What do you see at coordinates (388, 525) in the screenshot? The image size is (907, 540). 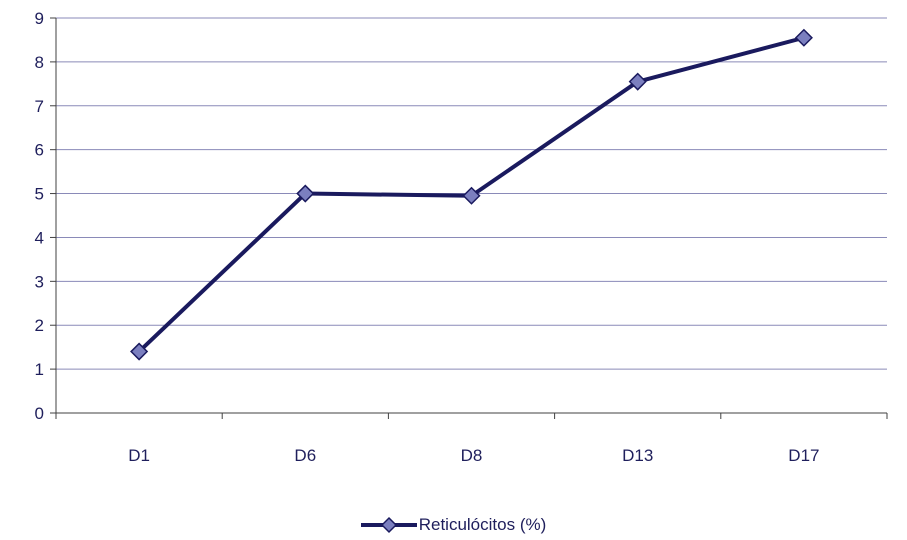 I see `legend-line-marker-icon` at bounding box center [388, 525].